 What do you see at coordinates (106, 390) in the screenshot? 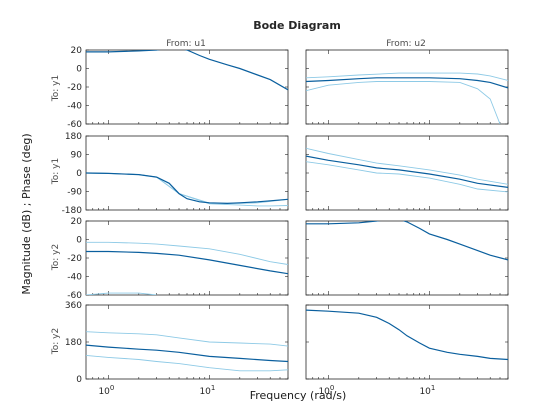
I see `x-tick-label: 10⁰` at bounding box center [106, 390].